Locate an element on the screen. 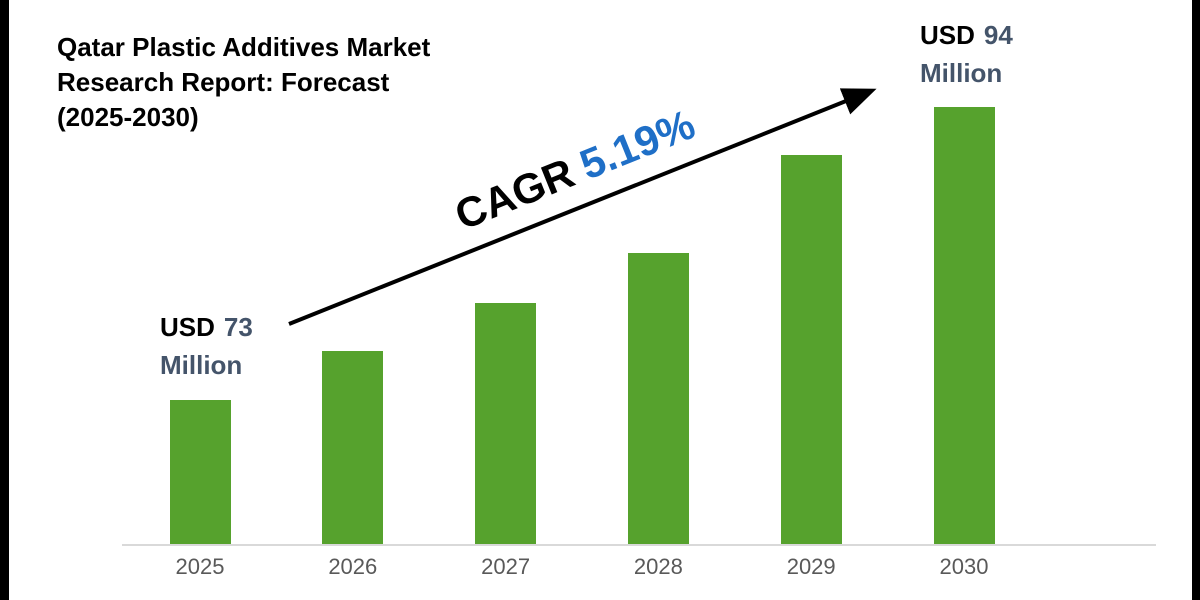  end-value-annotation: USD 94 Million is located at coordinates (966, 54).